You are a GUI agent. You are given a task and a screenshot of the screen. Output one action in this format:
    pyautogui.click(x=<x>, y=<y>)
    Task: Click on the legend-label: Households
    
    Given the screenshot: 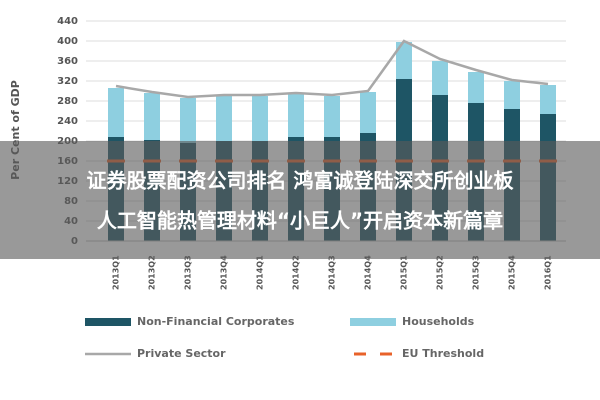 What is the action you would take?
    pyautogui.click(x=438, y=321)
    